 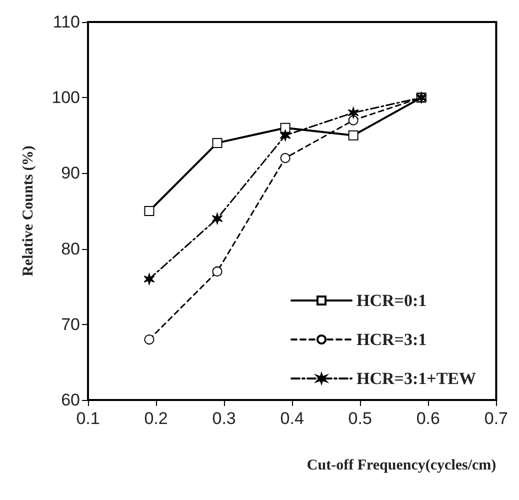 What do you see at coordinates (496, 418) in the screenshot?
I see `x-tick-label: 0.7` at bounding box center [496, 418].